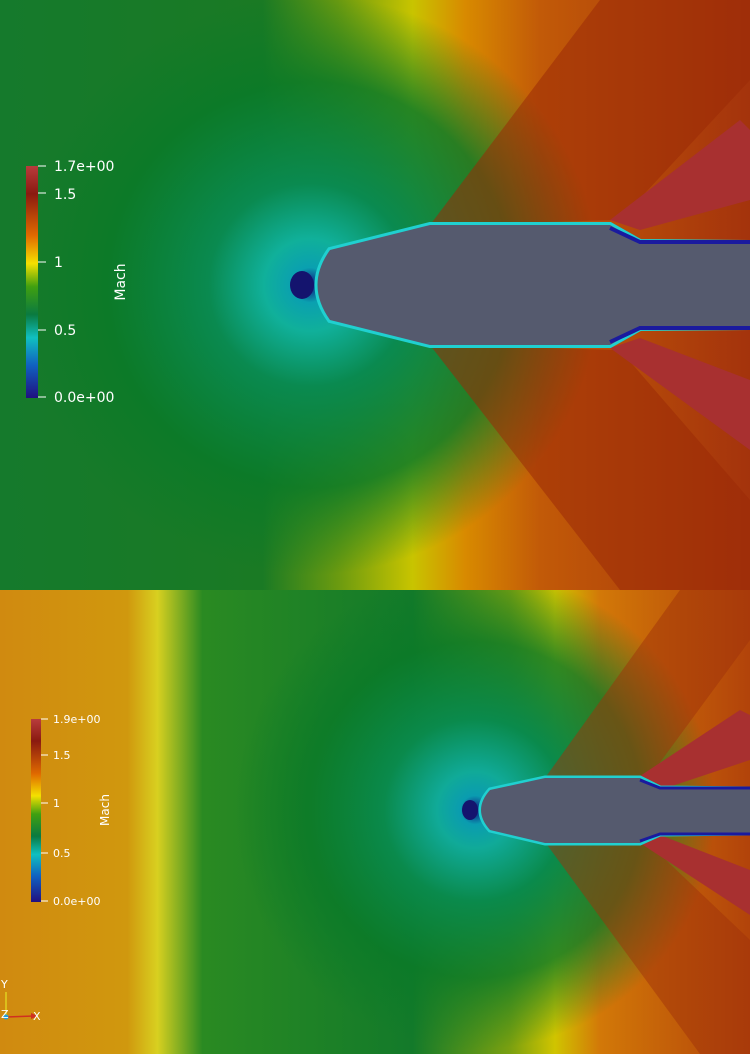 This screenshot has width=750, height=1054. Describe the element at coordinates (590, 112) in the screenshot. I see `top-upper-expansion` at that location.